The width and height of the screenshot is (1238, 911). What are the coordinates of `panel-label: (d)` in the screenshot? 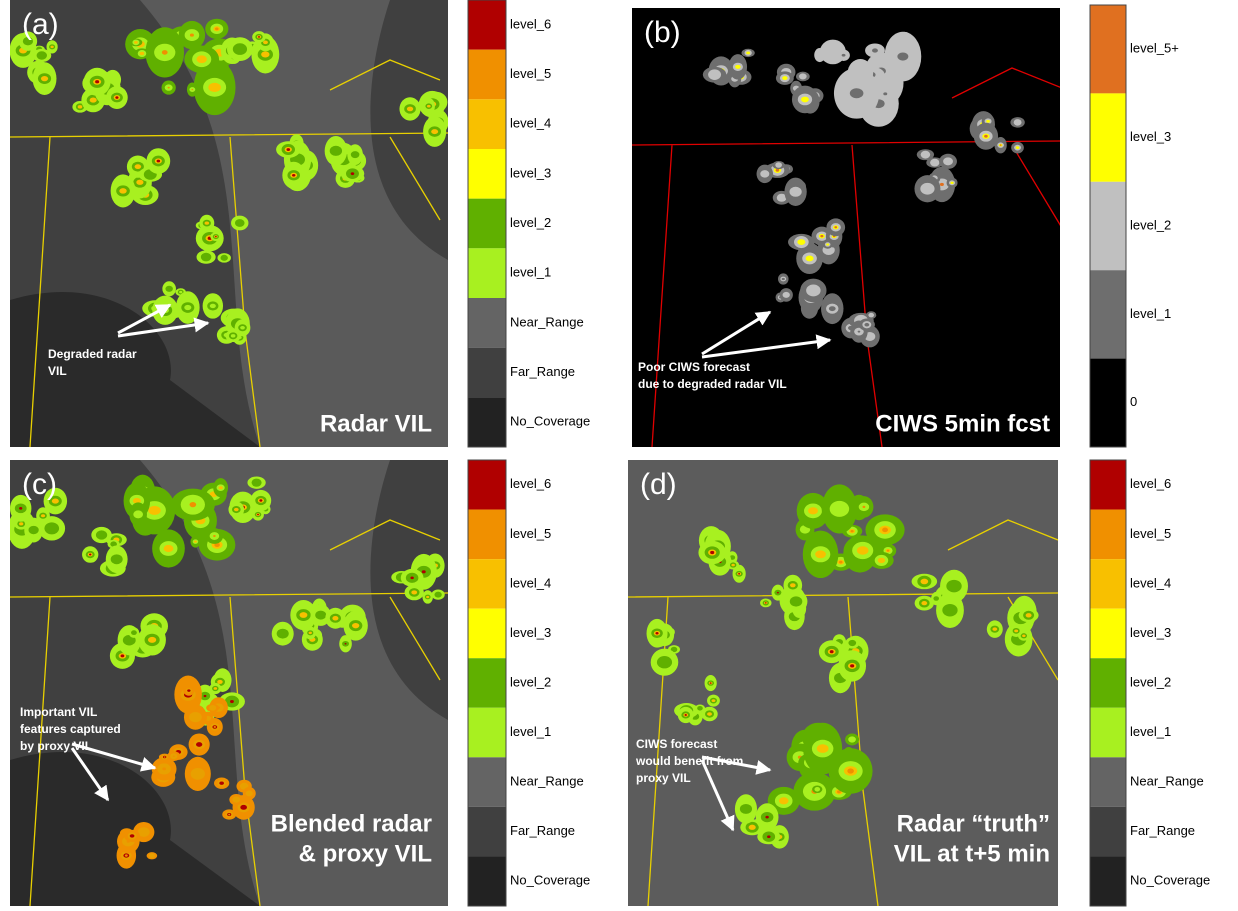 It's located at (658, 484).